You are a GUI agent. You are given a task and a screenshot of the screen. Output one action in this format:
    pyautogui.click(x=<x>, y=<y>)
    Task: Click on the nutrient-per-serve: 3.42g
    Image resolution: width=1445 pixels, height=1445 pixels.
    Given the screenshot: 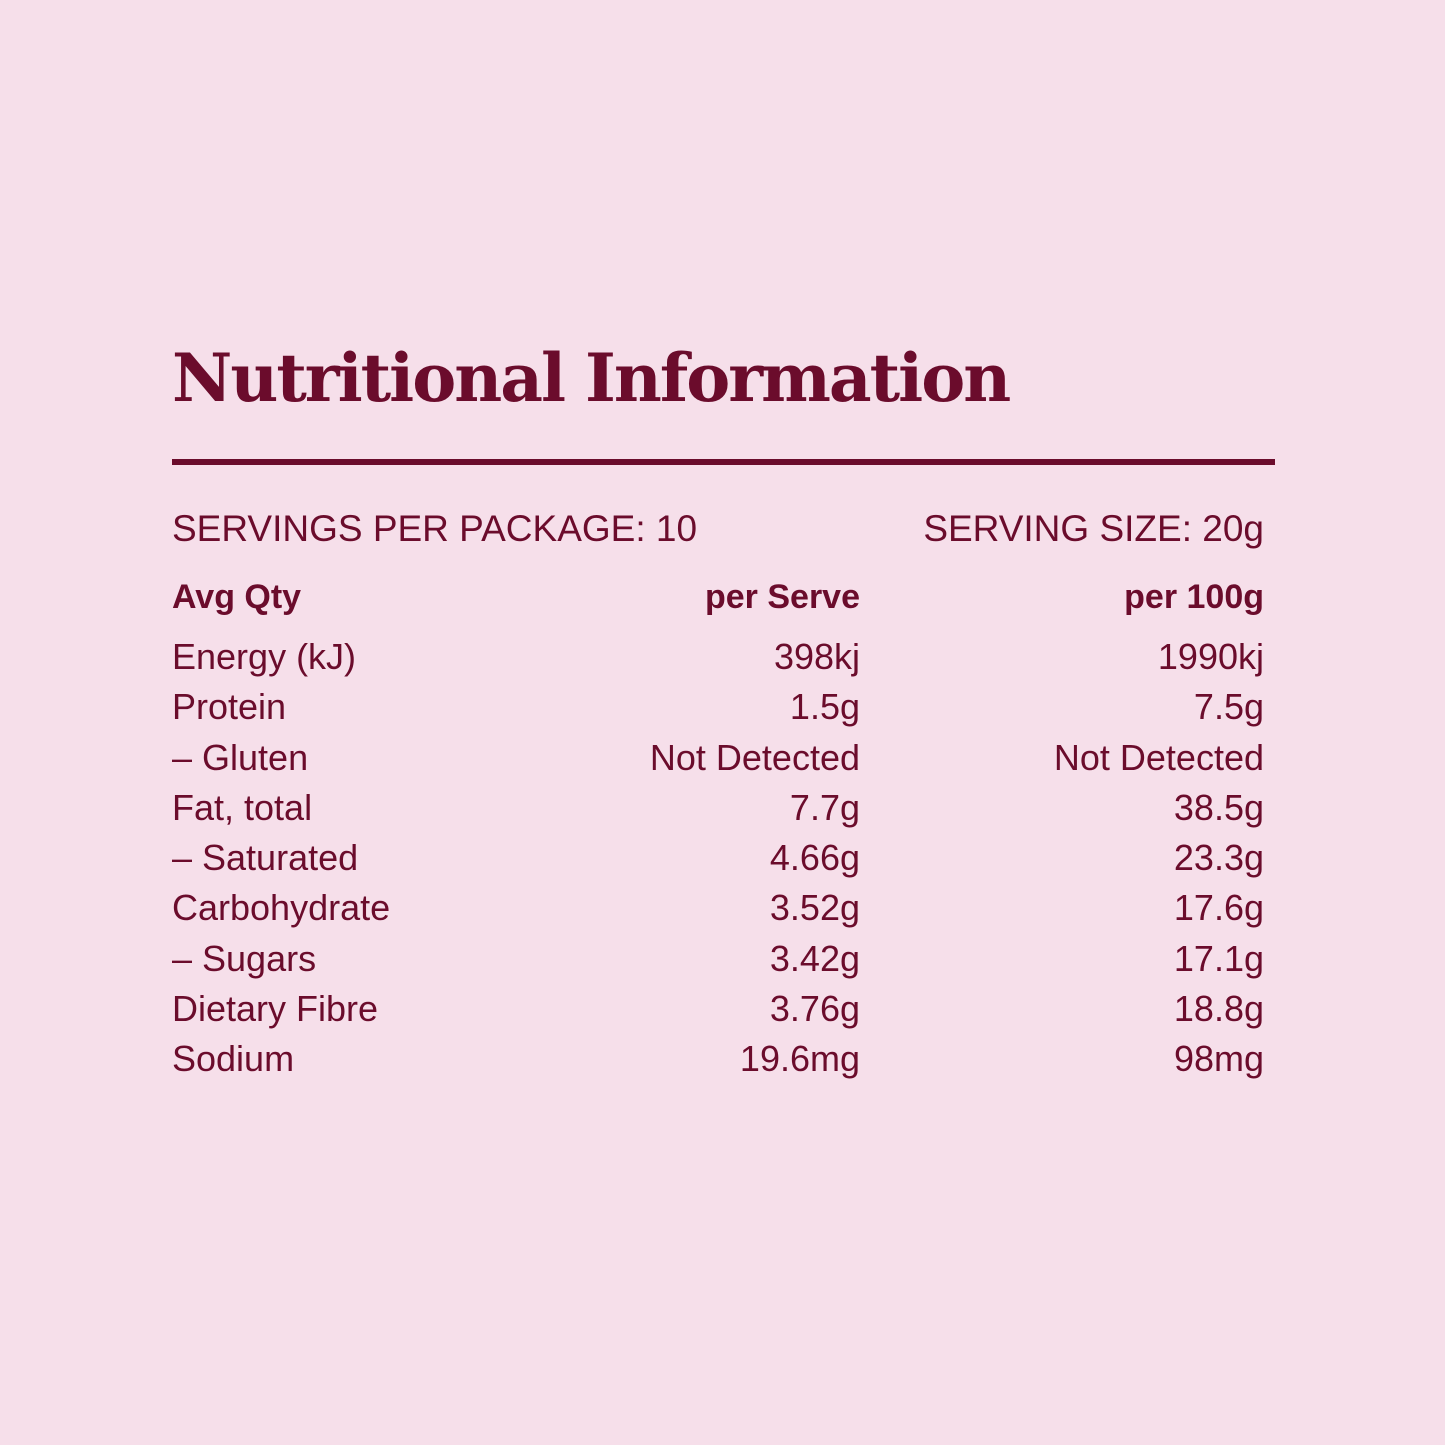 What is the action you would take?
    pyautogui.click(x=814, y=958)
    